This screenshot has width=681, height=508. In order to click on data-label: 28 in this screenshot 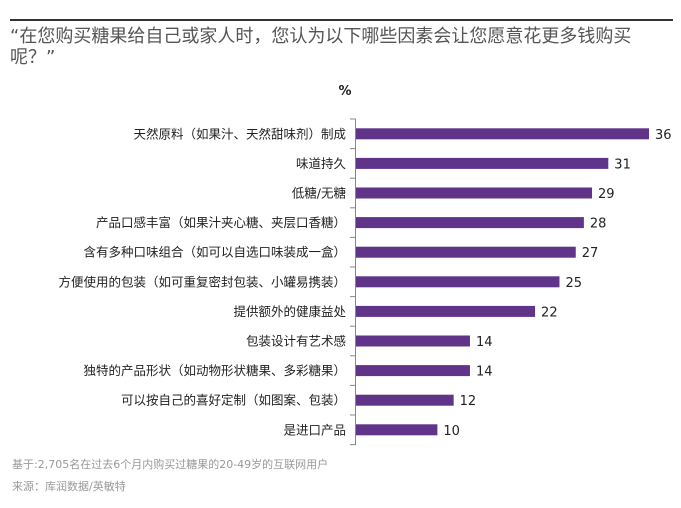, I will do `click(598, 224)`.